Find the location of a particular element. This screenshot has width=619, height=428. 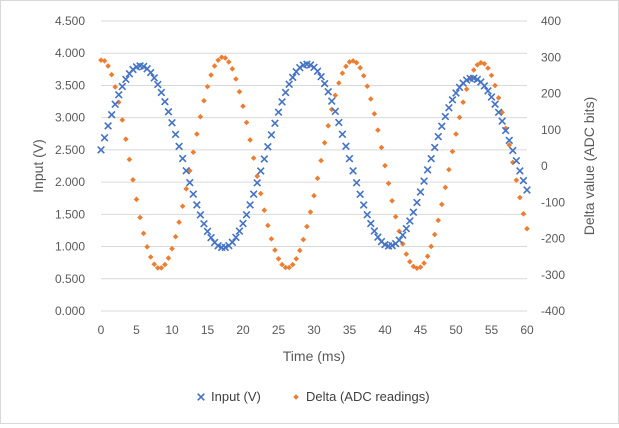

y-tick-label: 0.000 is located at coordinates (70, 311).